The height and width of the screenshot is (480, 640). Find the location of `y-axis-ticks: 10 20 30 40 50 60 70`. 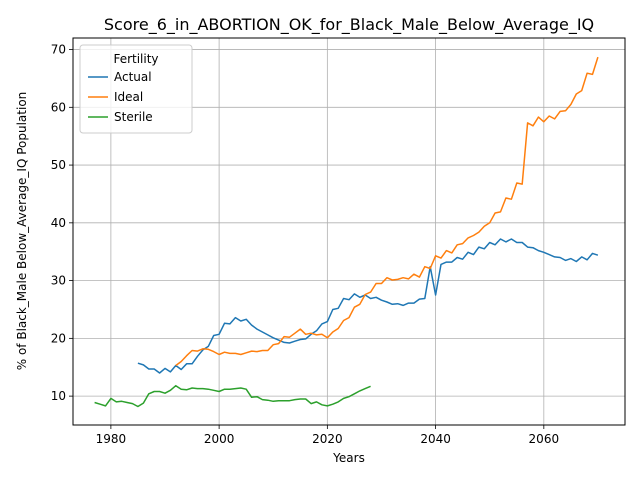

y-axis-ticks: 10 20 30 40 50 60 70 is located at coordinates (62, 223).